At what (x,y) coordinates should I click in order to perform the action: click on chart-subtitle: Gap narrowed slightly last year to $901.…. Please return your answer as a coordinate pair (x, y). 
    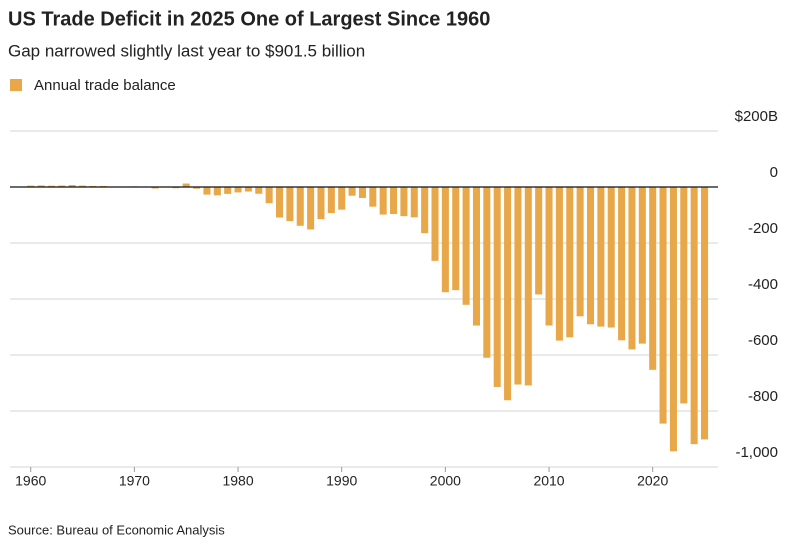
    Looking at the image, I should click on (186, 50).